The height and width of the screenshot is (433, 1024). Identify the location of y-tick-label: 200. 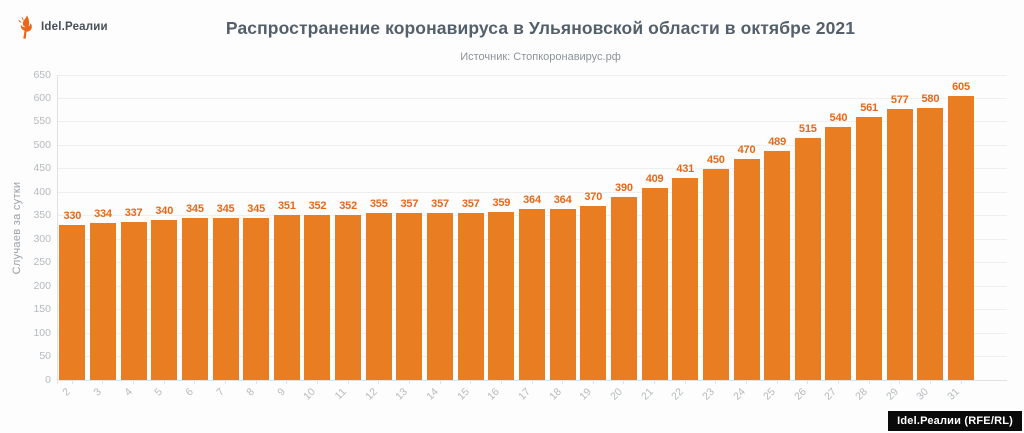
(42, 285).